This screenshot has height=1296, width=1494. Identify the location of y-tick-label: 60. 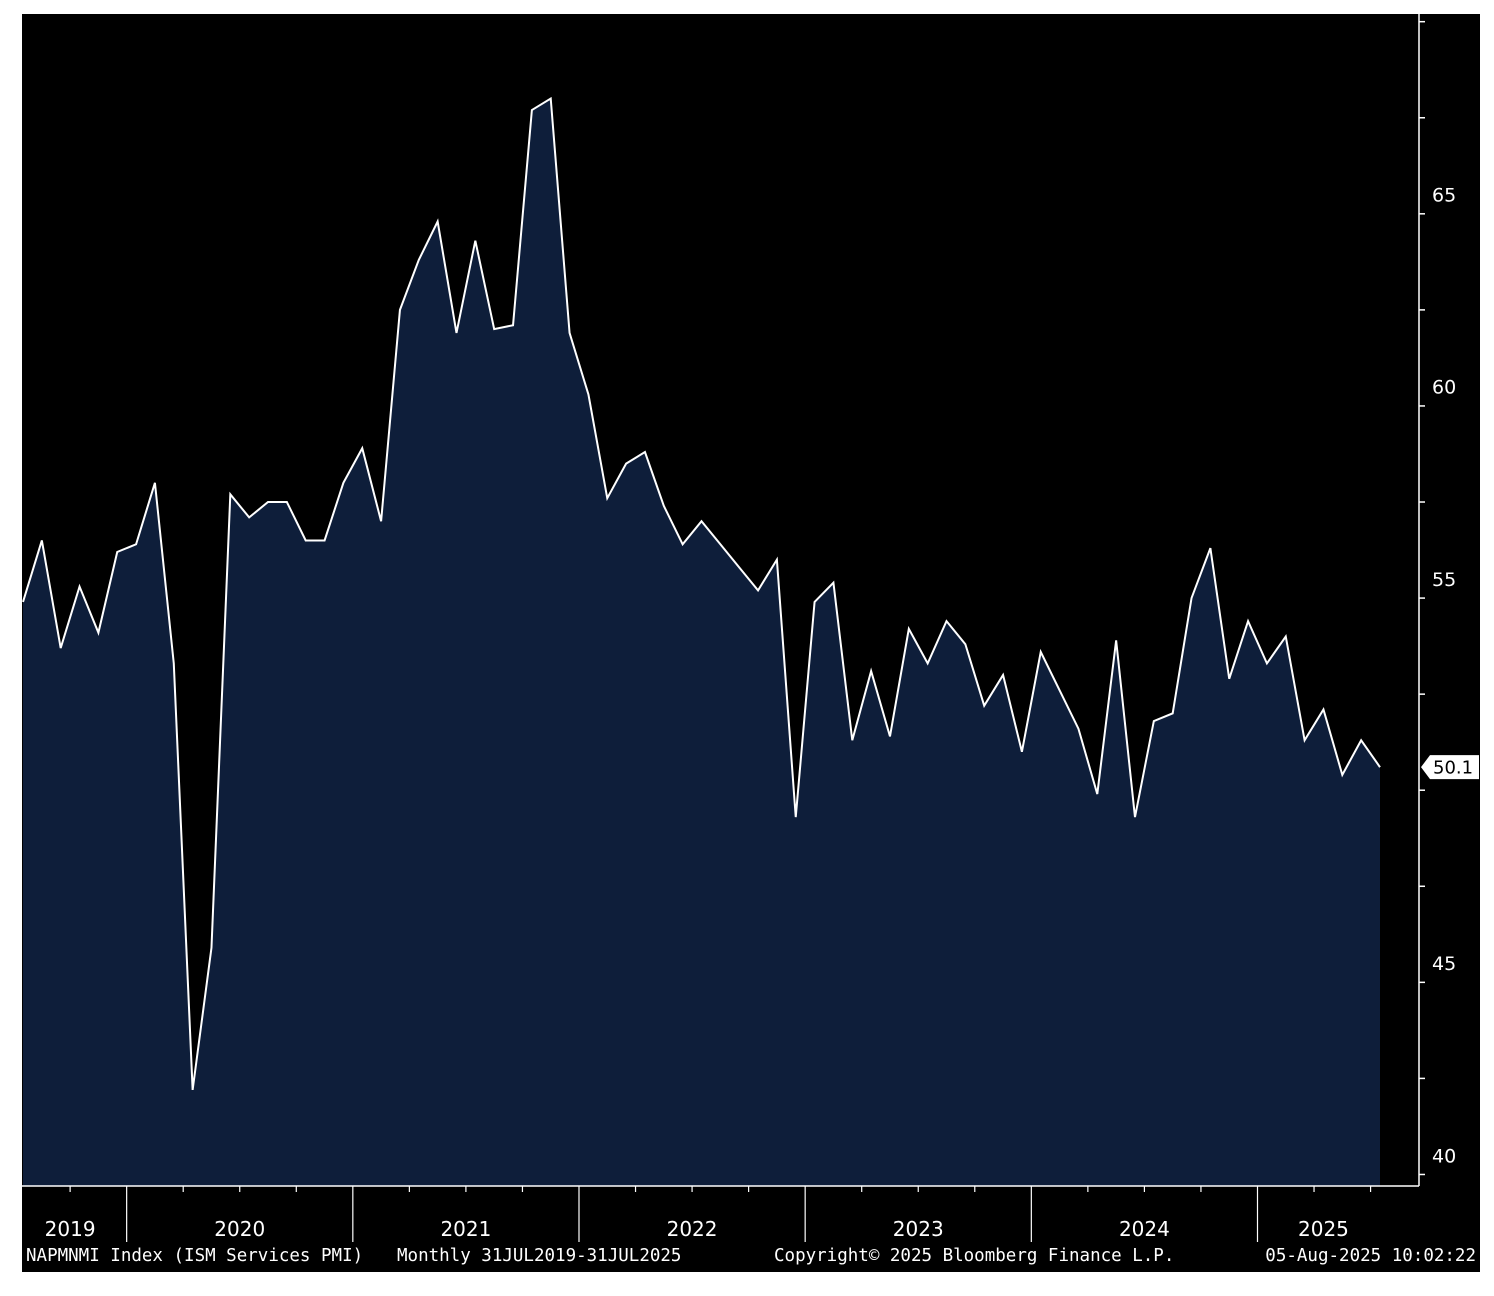
(1444, 388).